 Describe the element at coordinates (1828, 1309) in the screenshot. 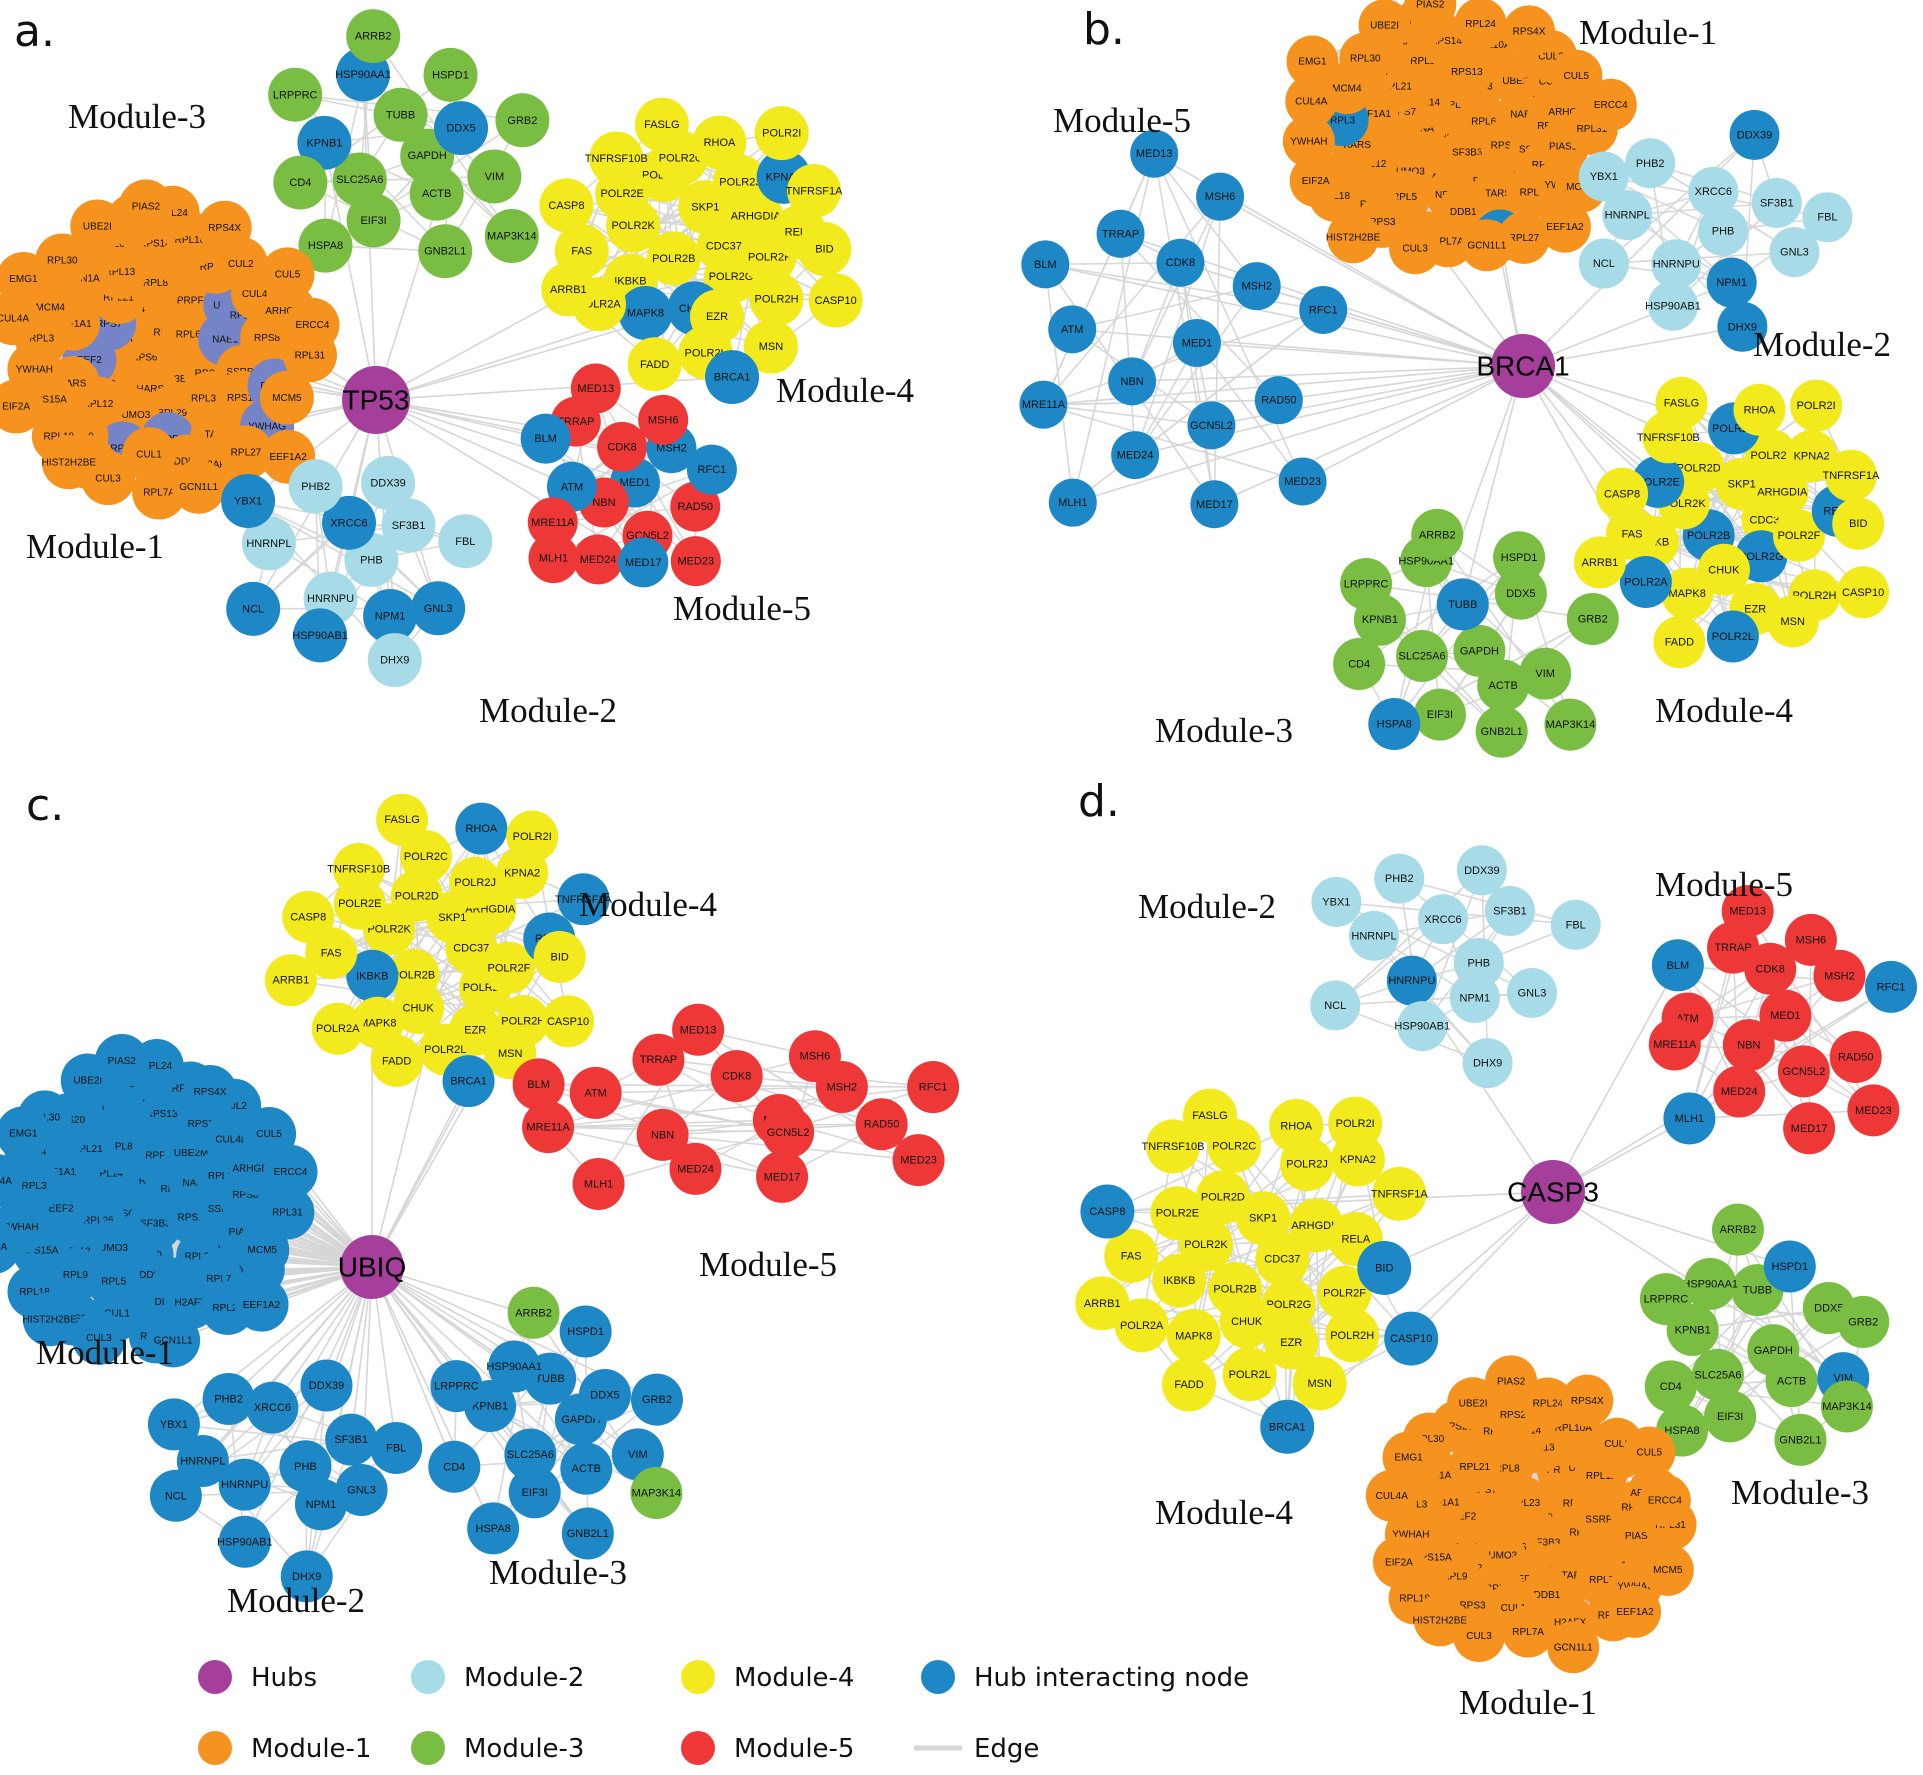

I see `gene-label: DDX5` at that location.